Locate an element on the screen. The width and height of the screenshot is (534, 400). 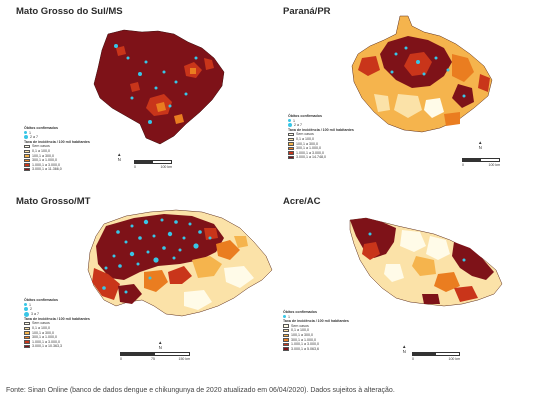
ac-map is located at coordinates (425, 262).